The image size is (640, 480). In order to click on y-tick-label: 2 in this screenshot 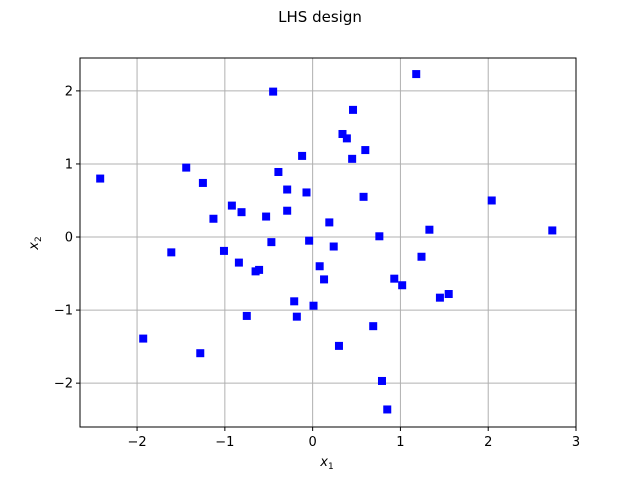, I will do `click(69, 91)`.